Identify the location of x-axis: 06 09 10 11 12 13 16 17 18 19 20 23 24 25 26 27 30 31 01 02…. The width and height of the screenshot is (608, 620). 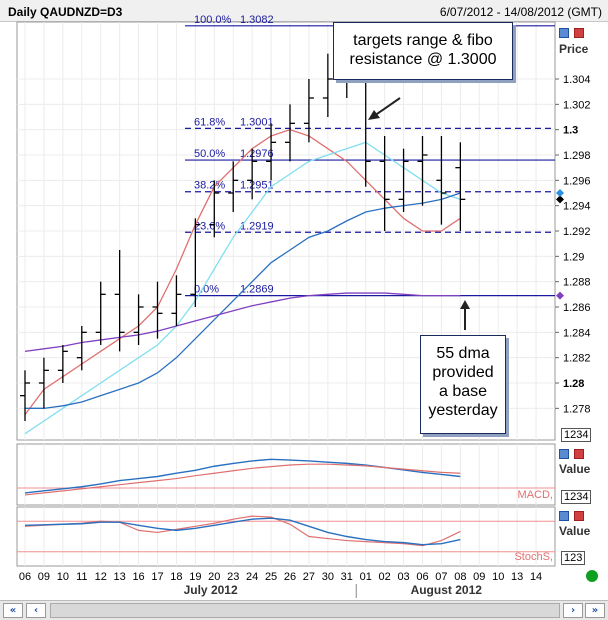
(280, 584).